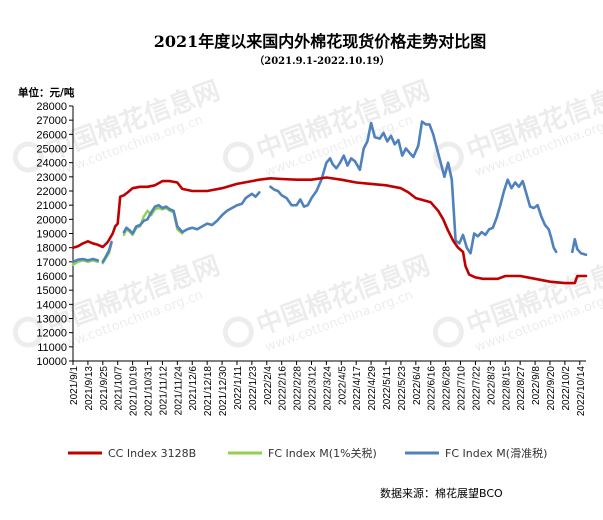  Describe the element at coordinates (208, 391) in the screenshot. I see `x-tick-label: 2021/12/18` at that location.